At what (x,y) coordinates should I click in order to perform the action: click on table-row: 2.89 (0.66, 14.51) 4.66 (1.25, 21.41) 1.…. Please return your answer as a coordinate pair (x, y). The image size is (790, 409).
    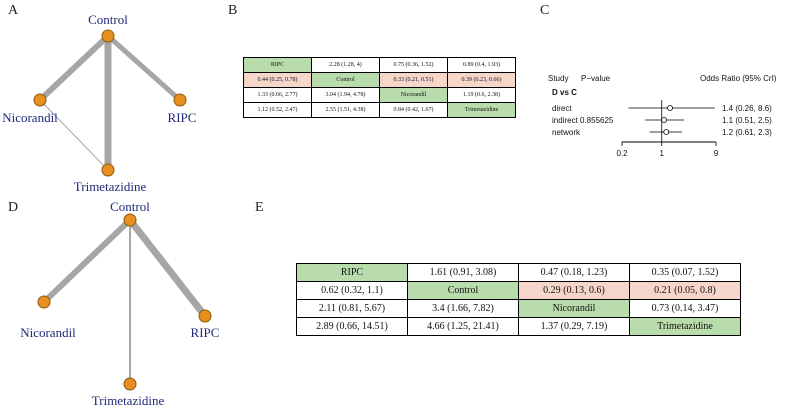
    Looking at the image, I should click on (518, 326).